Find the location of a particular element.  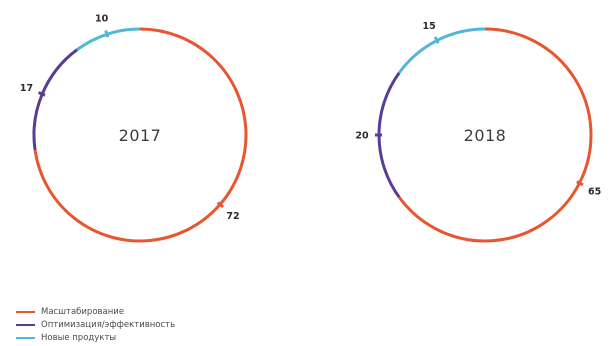

value-label-optimization: 17 is located at coordinates (26, 88).